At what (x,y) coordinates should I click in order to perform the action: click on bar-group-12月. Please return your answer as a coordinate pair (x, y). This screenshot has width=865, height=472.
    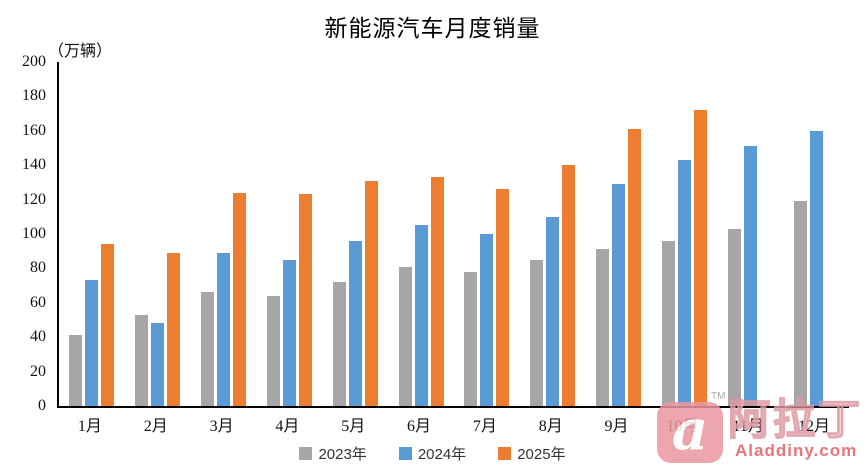
    Looking at the image, I should click on (816, 234).